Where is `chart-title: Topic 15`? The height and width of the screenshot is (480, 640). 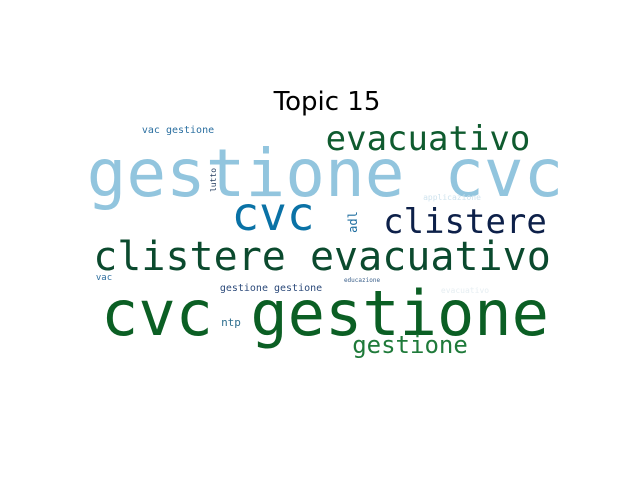
chart-title: Topic 15 is located at coordinates (327, 102).